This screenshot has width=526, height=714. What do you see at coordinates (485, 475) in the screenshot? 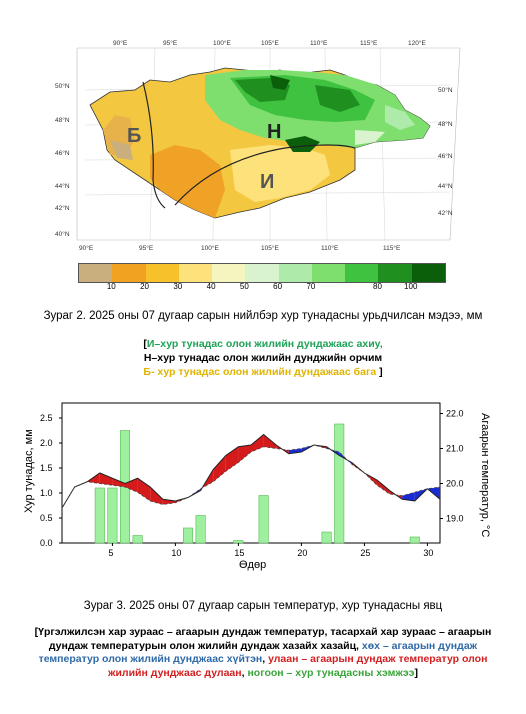
I see `y-right-axis-title: Агаарын температур, °C` at bounding box center [485, 475].